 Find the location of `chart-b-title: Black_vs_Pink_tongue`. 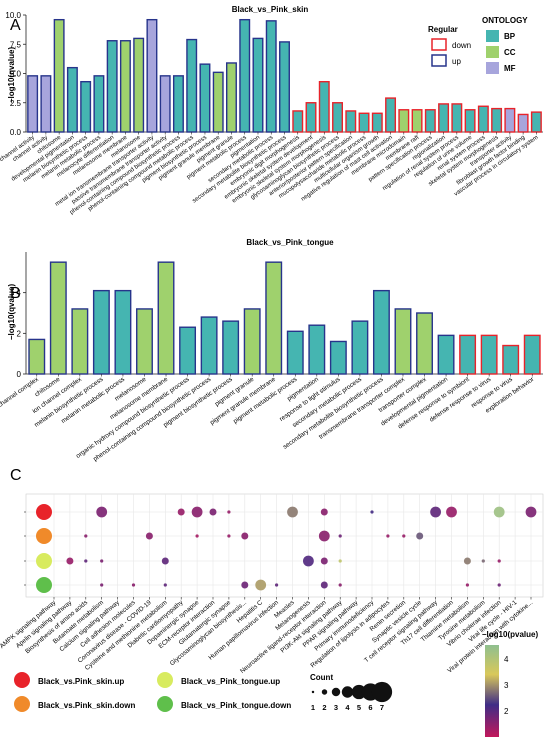

chart-b-title: Black_vs_Pink_tongue is located at coordinates (290, 242).